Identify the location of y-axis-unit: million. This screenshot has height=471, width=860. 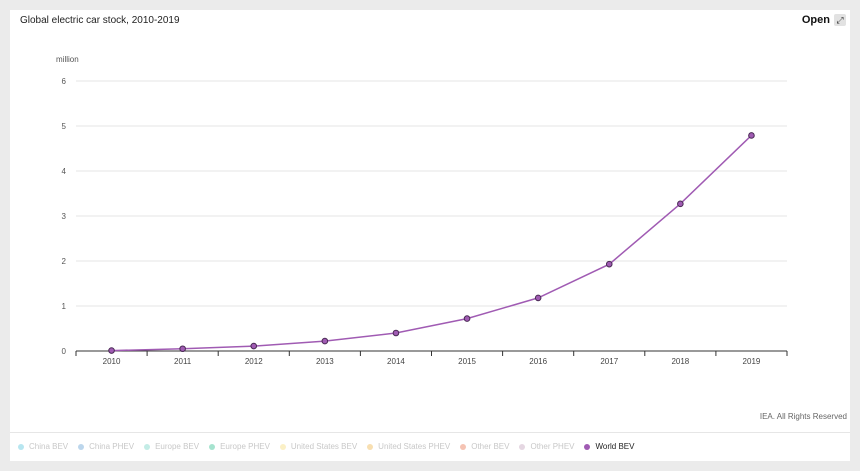
(67, 59).